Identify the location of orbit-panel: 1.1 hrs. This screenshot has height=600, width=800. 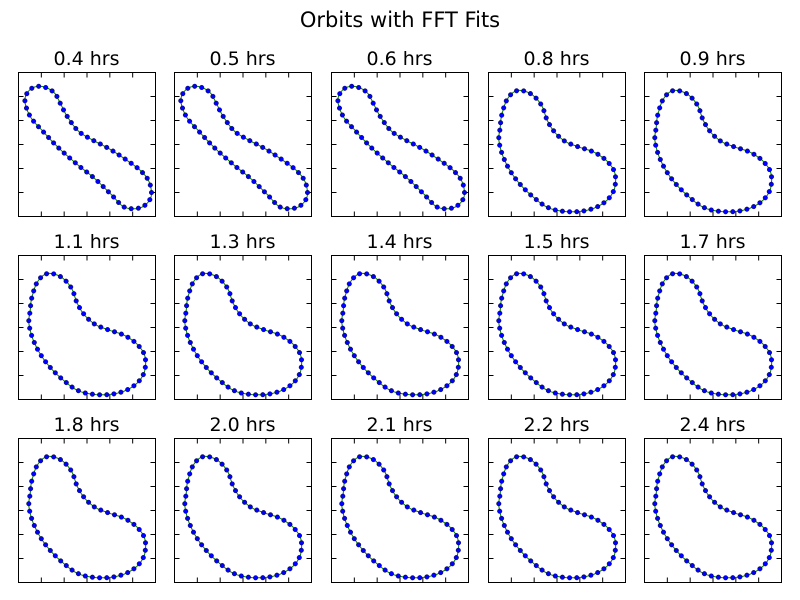
(87, 315).